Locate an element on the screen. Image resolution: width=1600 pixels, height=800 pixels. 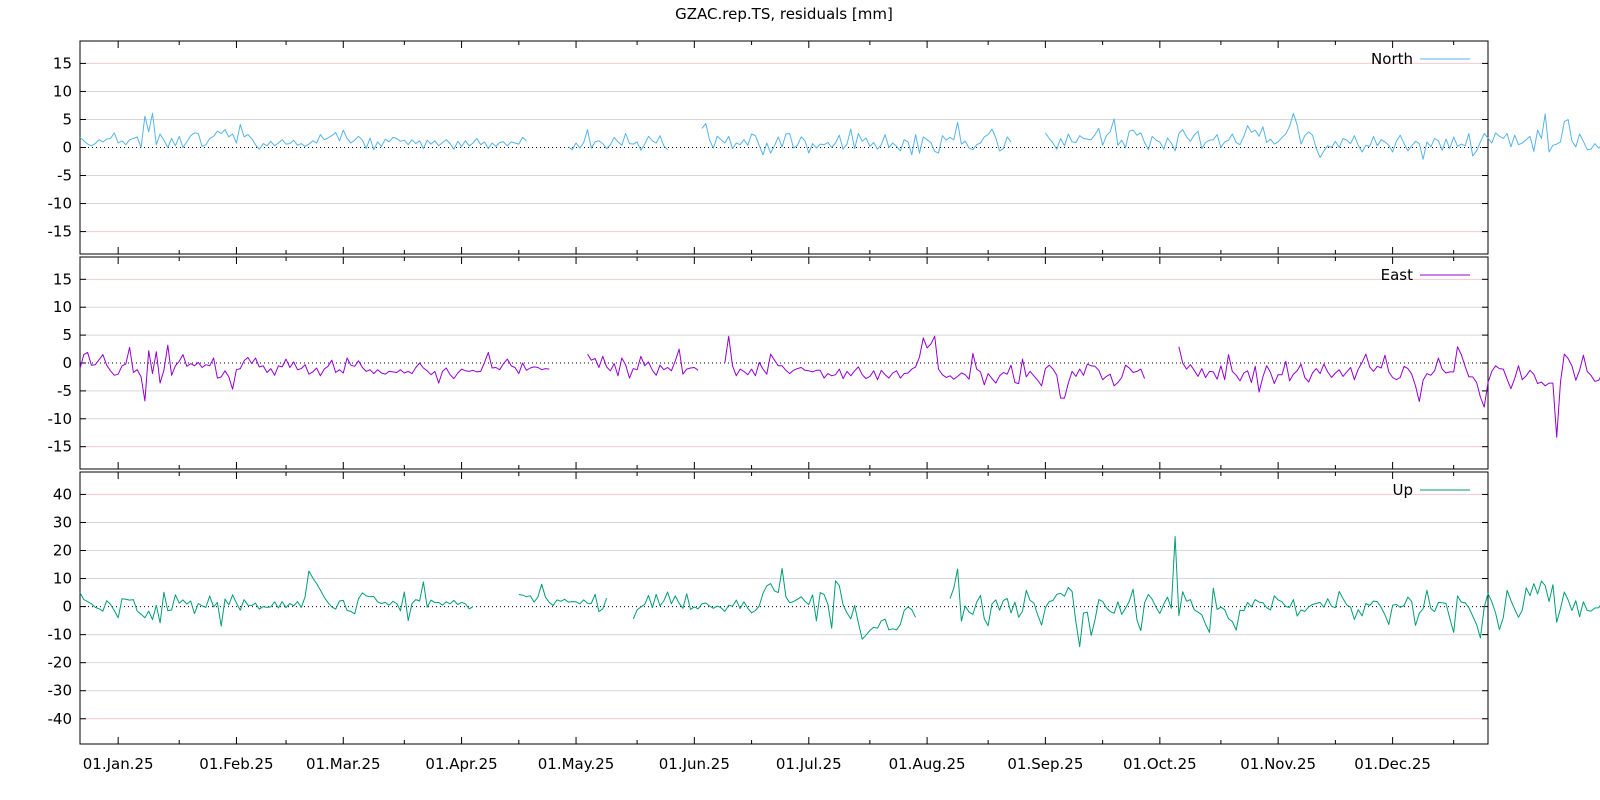
chart-title: GZAC.rep.TS, residuals [mm] is located at coordinates (784, 14).